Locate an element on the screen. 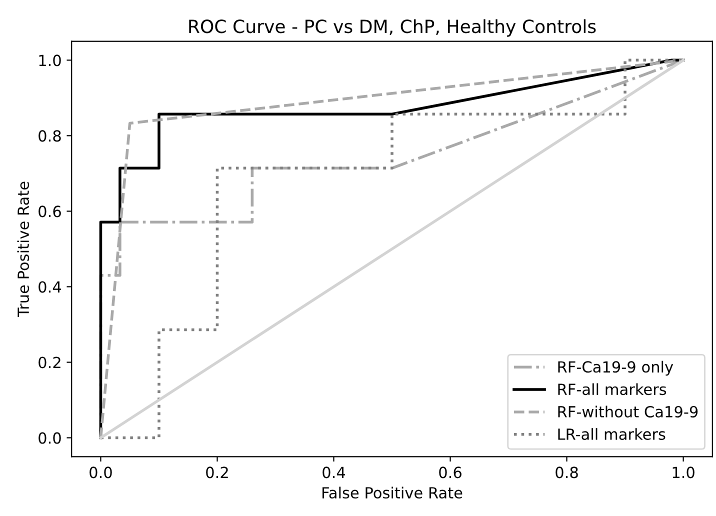 The height and width of the screenshot is (516, 716). y-tick-label: 0.6 is located at coordinates (49, 212).